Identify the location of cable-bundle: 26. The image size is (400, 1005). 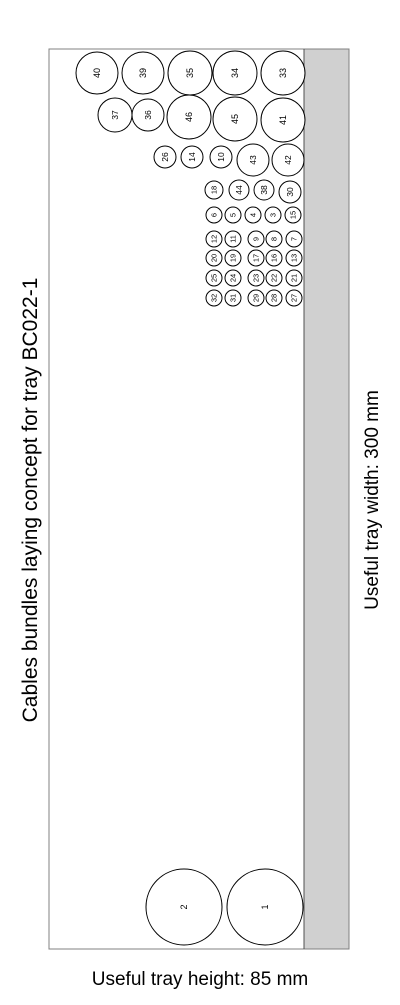
(165, 157).